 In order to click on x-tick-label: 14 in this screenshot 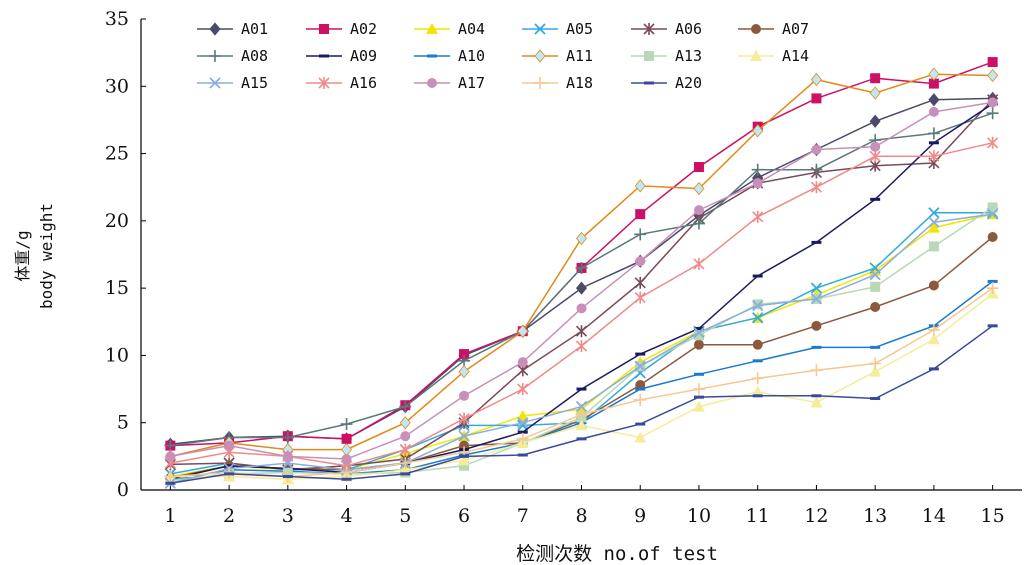, I will do `click(934, 516)`.